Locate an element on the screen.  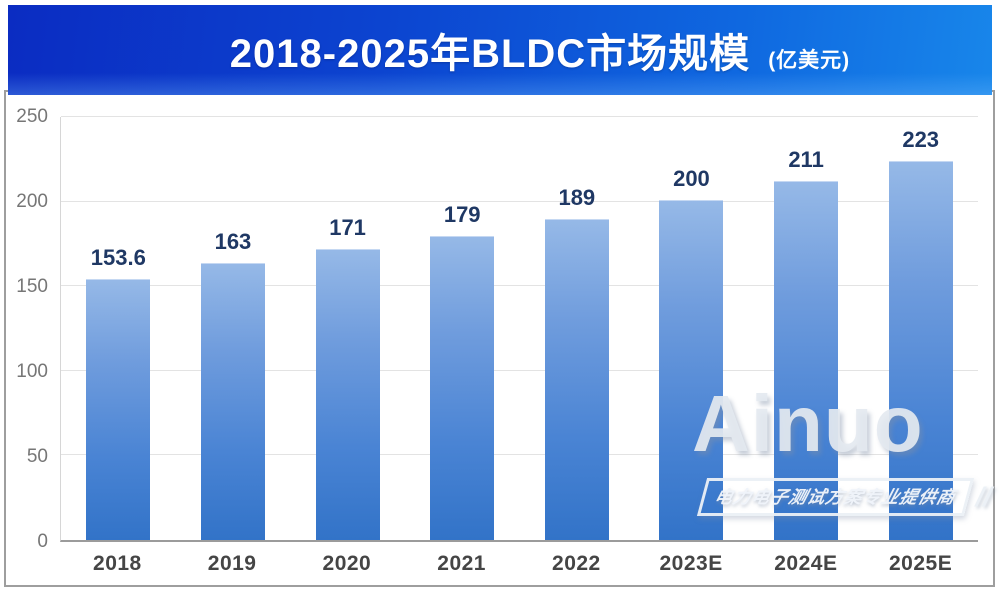
bar-2025E is located at coordinates (920, 350).